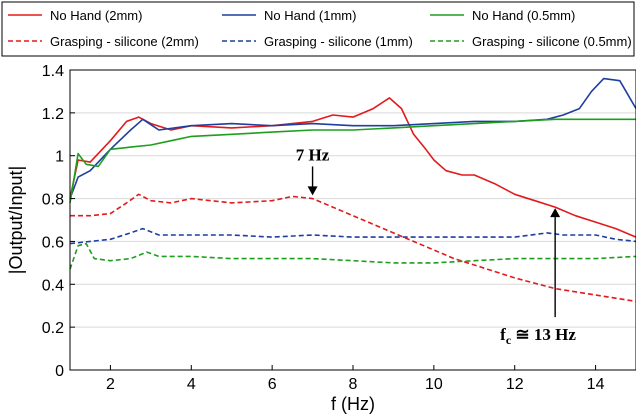 The height and width of the screenshot is (420, 636). Describe the element at coordinates (596, 384) in the screenshot. I see `x-tick-label: 14` at that location.